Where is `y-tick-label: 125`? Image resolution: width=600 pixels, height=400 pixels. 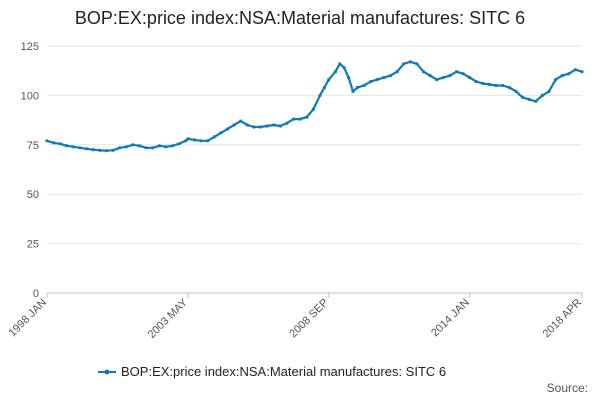
y-tick-label: 125 is located at coordinates (30, 47).